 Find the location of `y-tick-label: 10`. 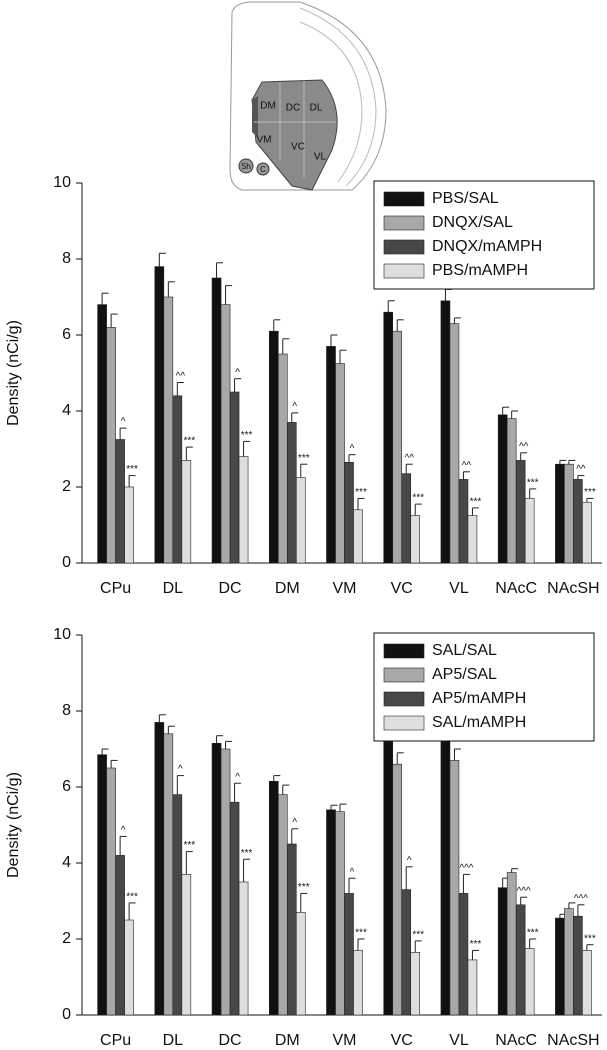

y-tick-label: 10 is located at coordinates (62, 182).